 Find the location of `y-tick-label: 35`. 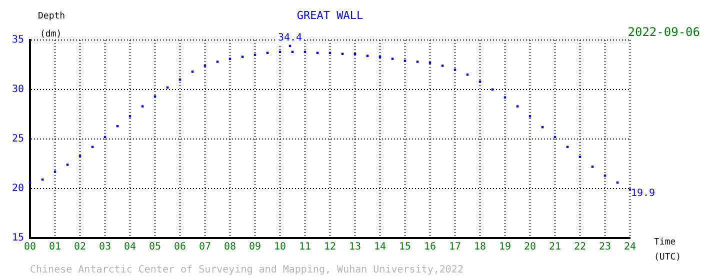

y-tick-label: 35 is located at coordinates (18, 40).